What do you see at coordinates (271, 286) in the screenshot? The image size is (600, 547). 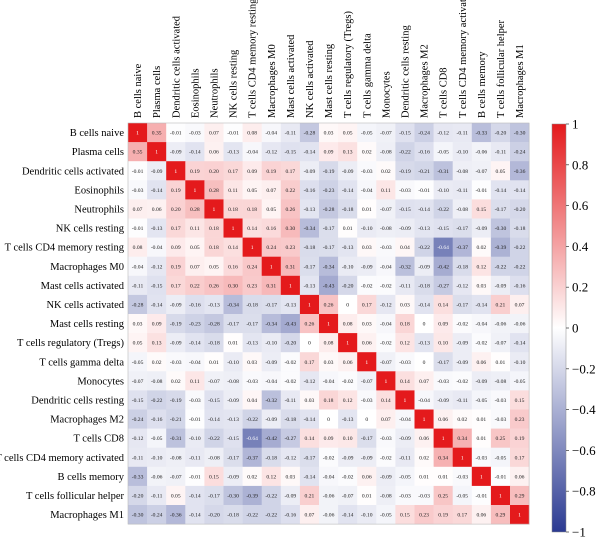 I see `cell-value-label: 0.31` at bounding box center [271, 286].